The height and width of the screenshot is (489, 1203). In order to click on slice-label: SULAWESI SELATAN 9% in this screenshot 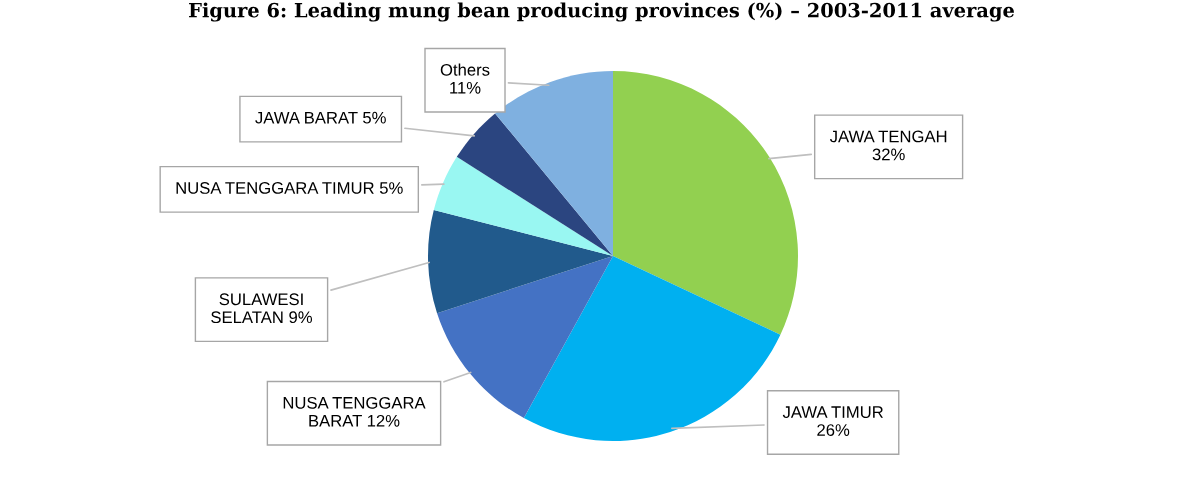, I will do `click(262, 308)`.